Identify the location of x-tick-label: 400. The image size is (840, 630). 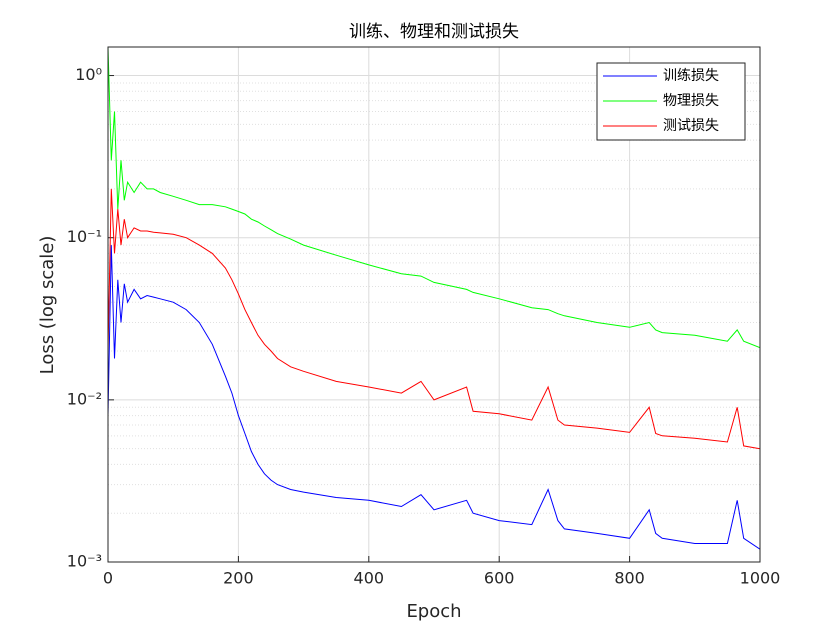
(369, 578).